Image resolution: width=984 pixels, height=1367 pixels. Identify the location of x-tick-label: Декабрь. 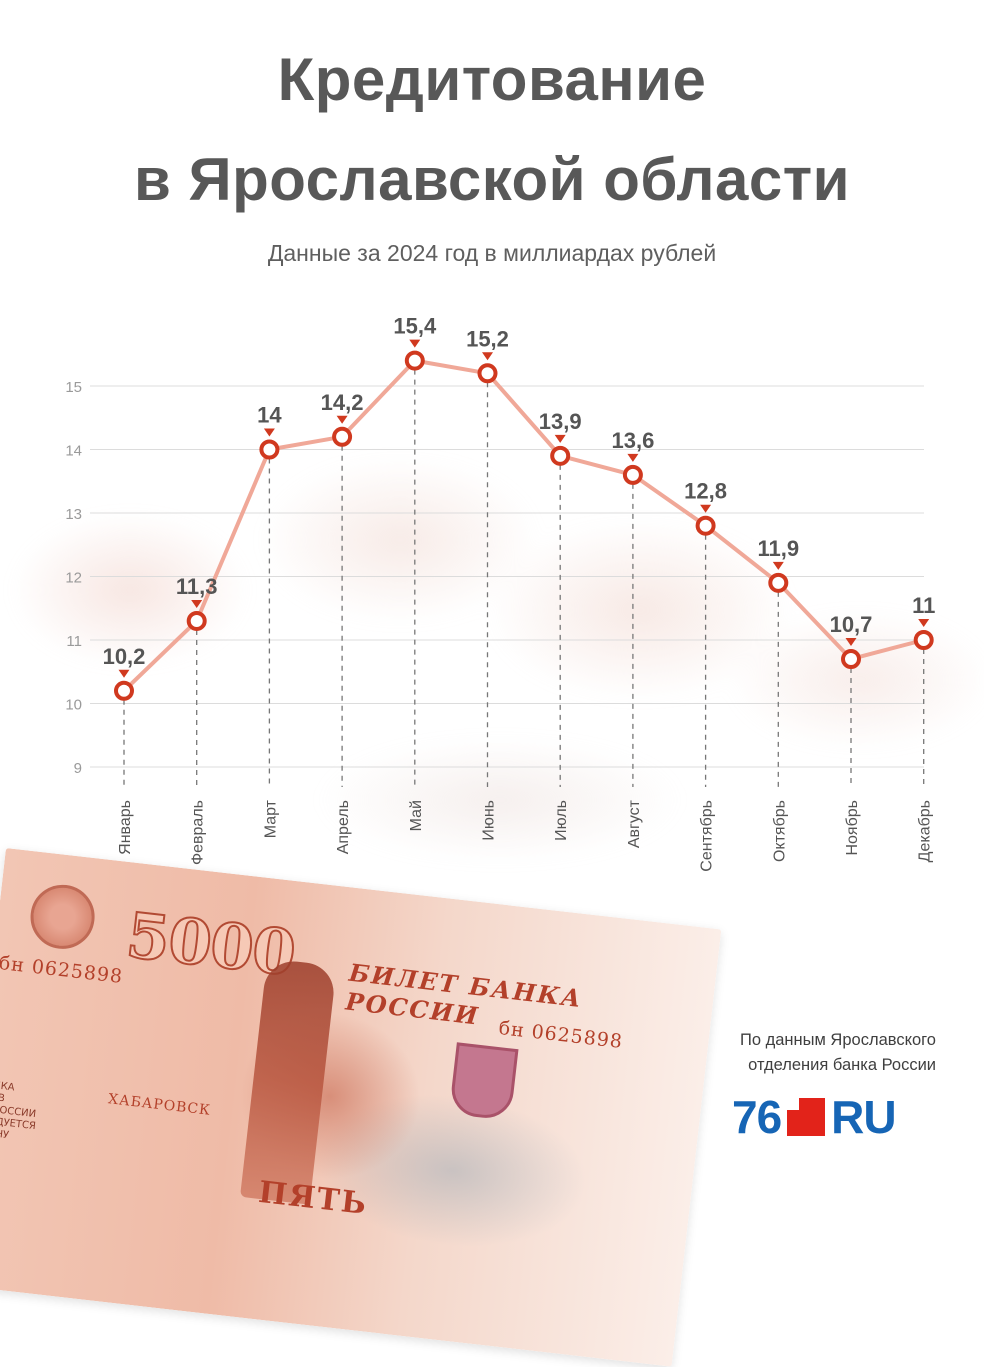
(925, 831).